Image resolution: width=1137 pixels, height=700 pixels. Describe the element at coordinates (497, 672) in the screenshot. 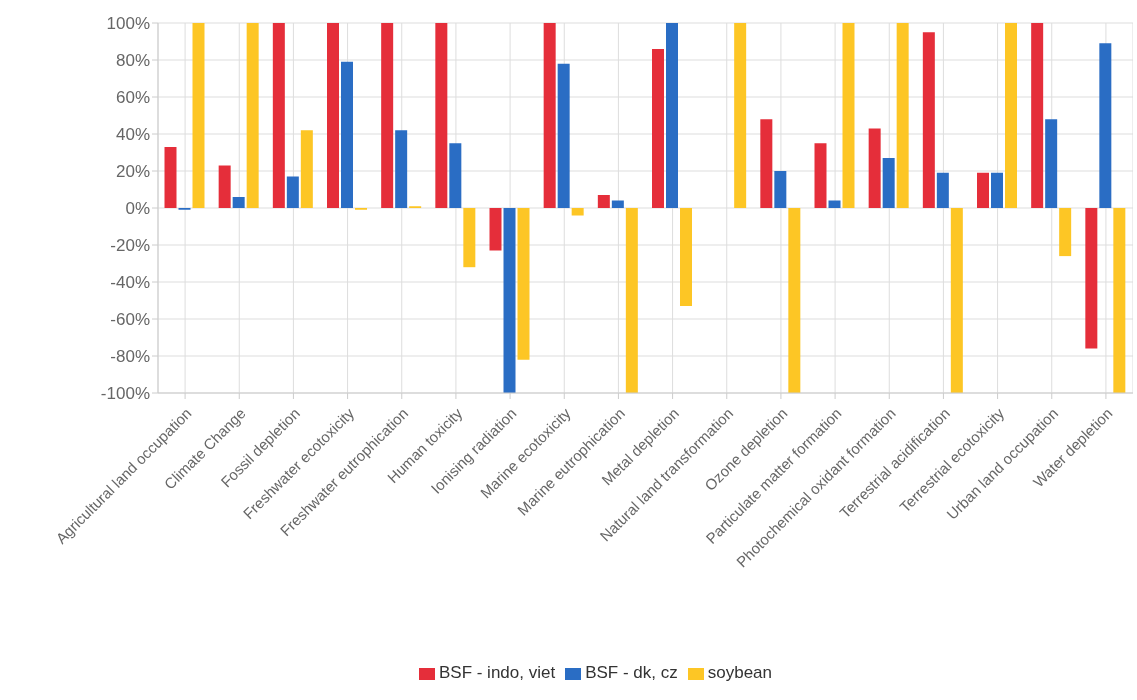

I see `legend-label: BSF - indo, viet` at that location.